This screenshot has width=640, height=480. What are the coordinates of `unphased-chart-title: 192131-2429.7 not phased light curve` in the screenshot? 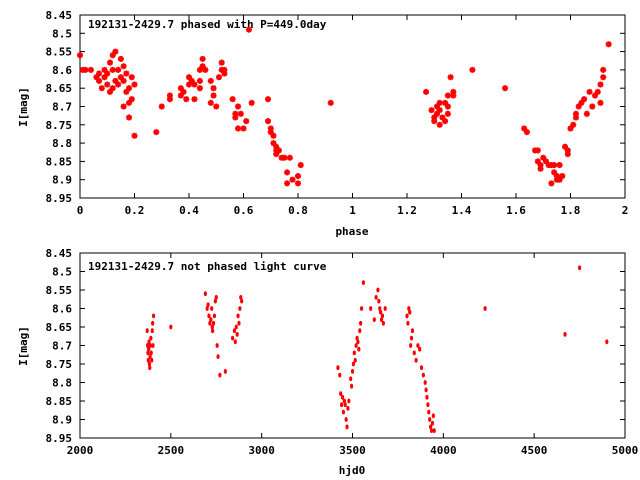 It's located at (207, 266).